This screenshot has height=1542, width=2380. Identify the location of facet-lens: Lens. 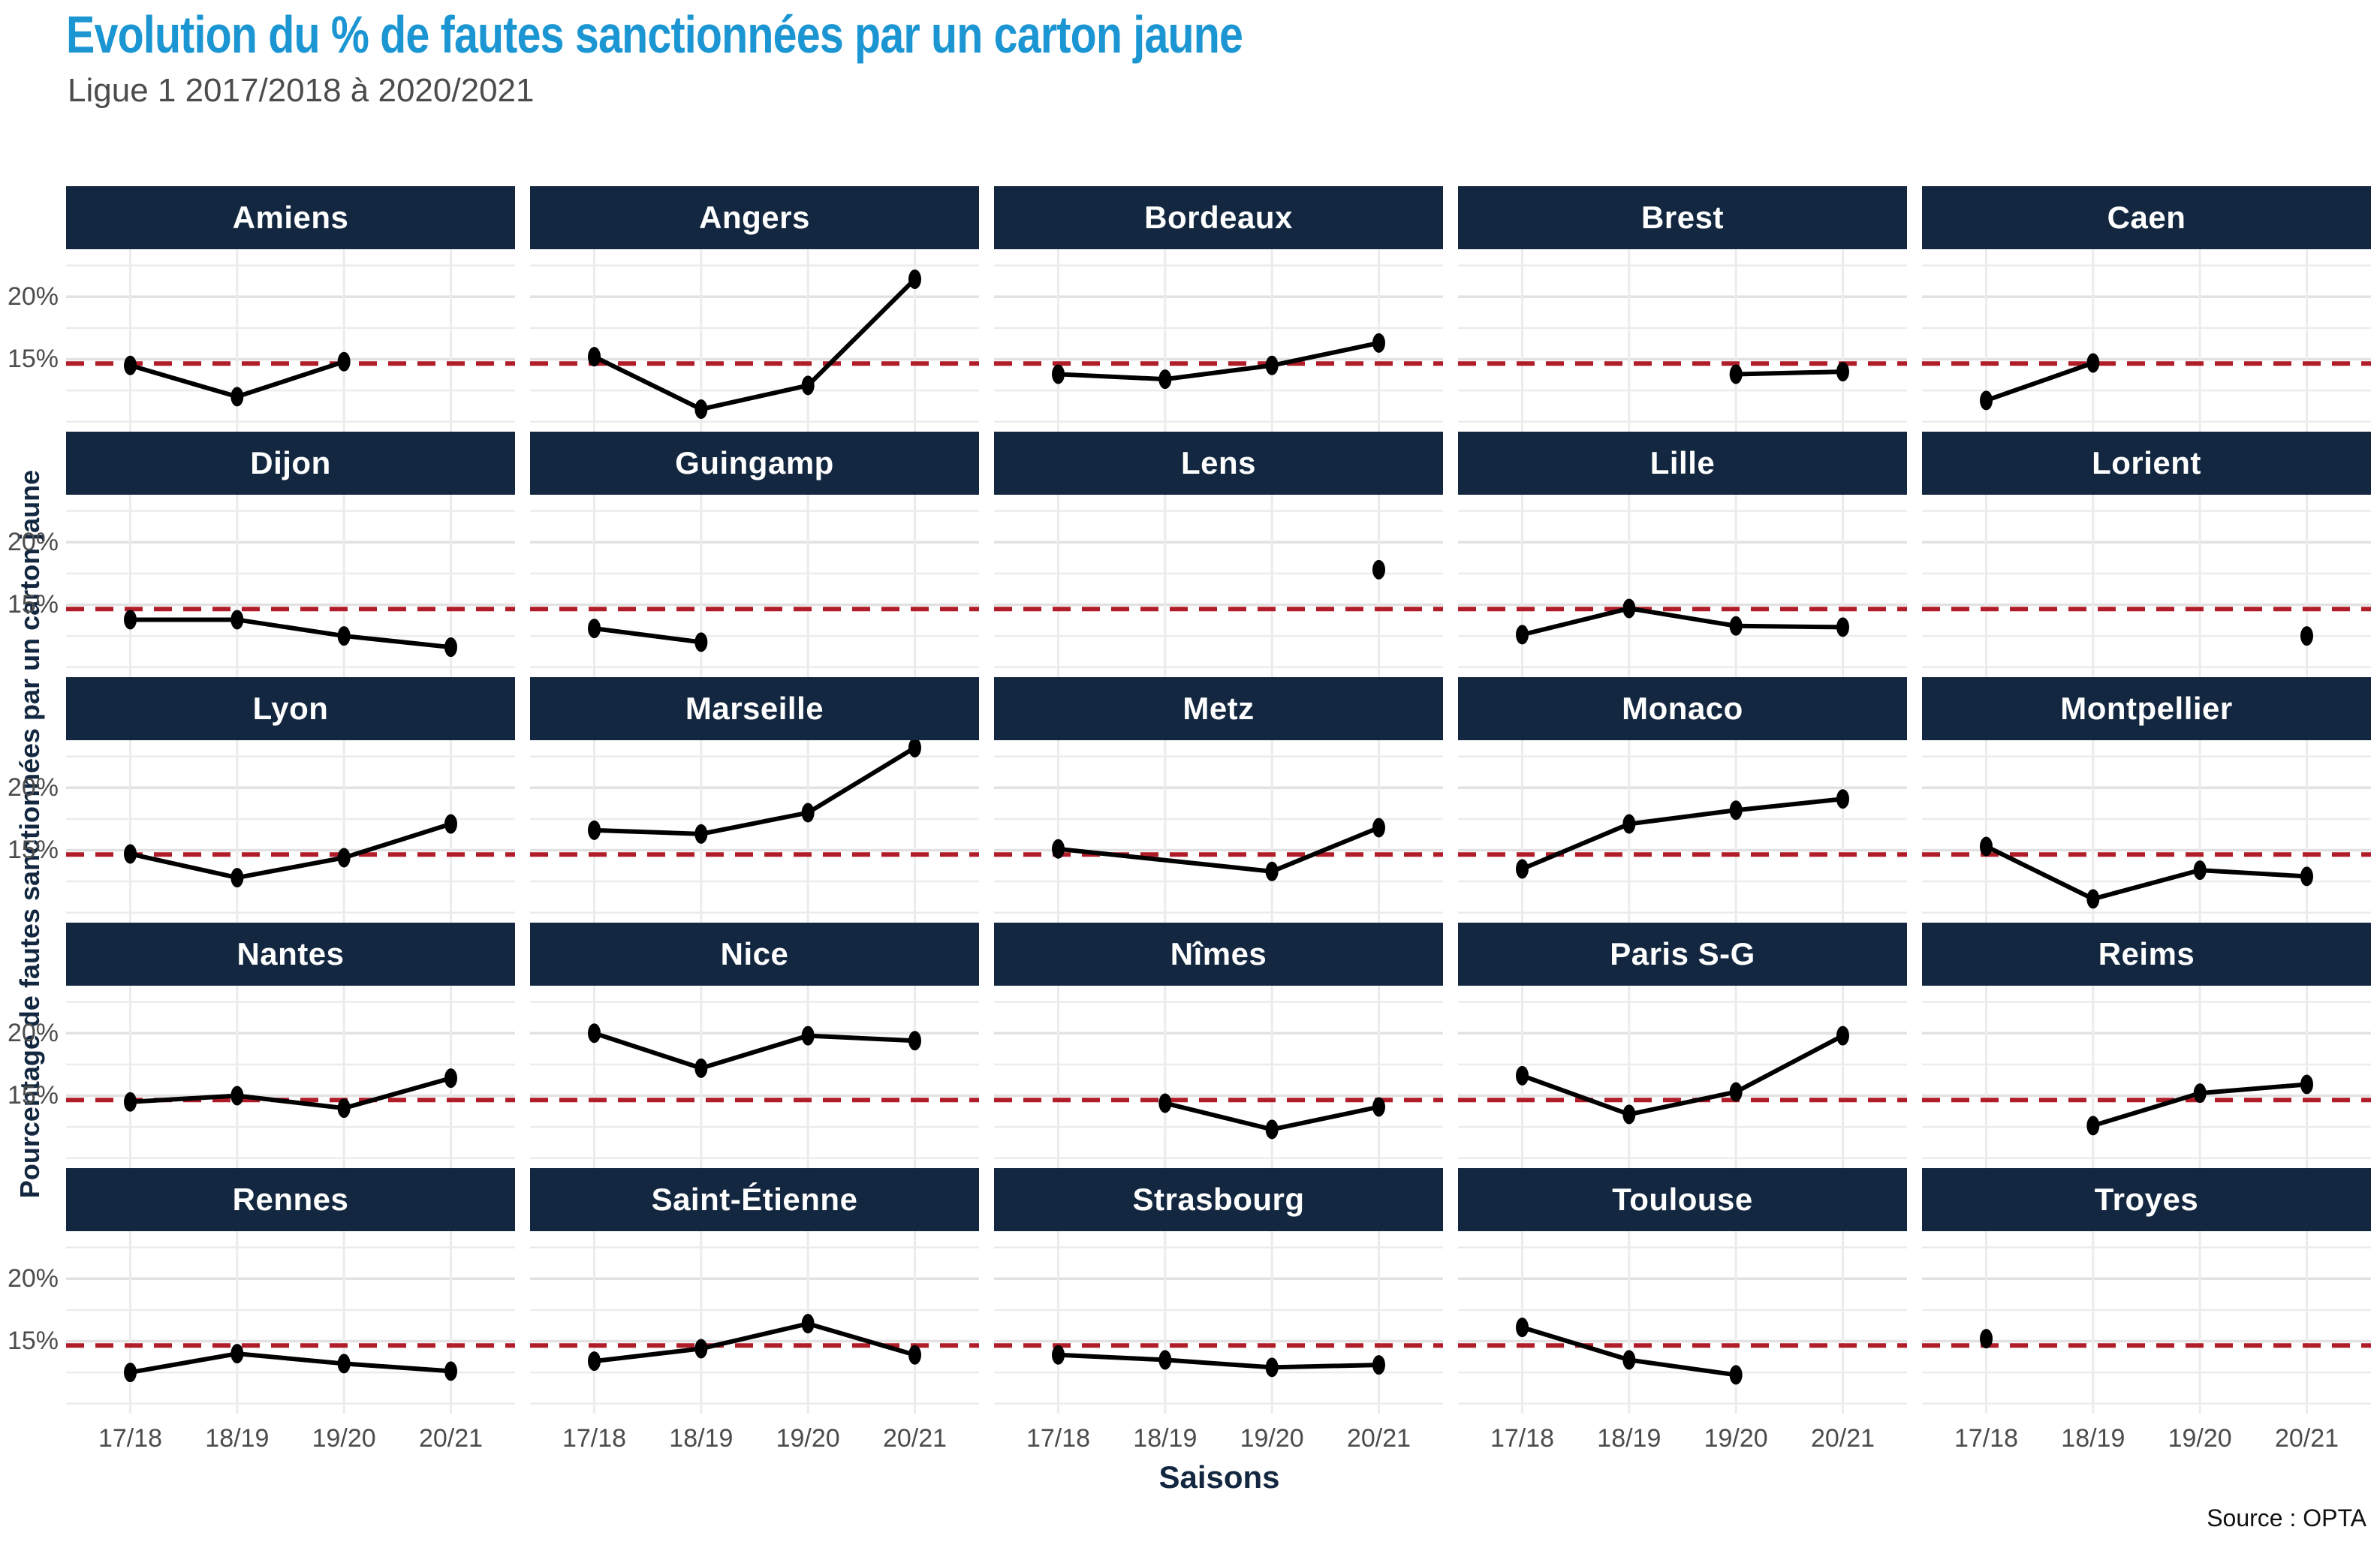
(1218, 554).